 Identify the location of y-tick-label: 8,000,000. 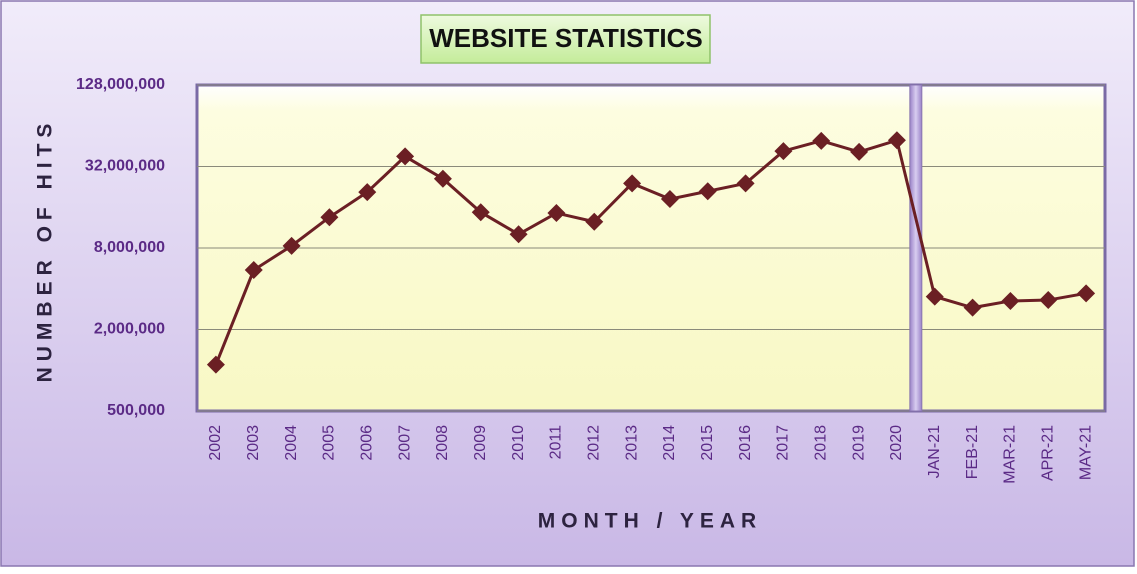
(129, 247).